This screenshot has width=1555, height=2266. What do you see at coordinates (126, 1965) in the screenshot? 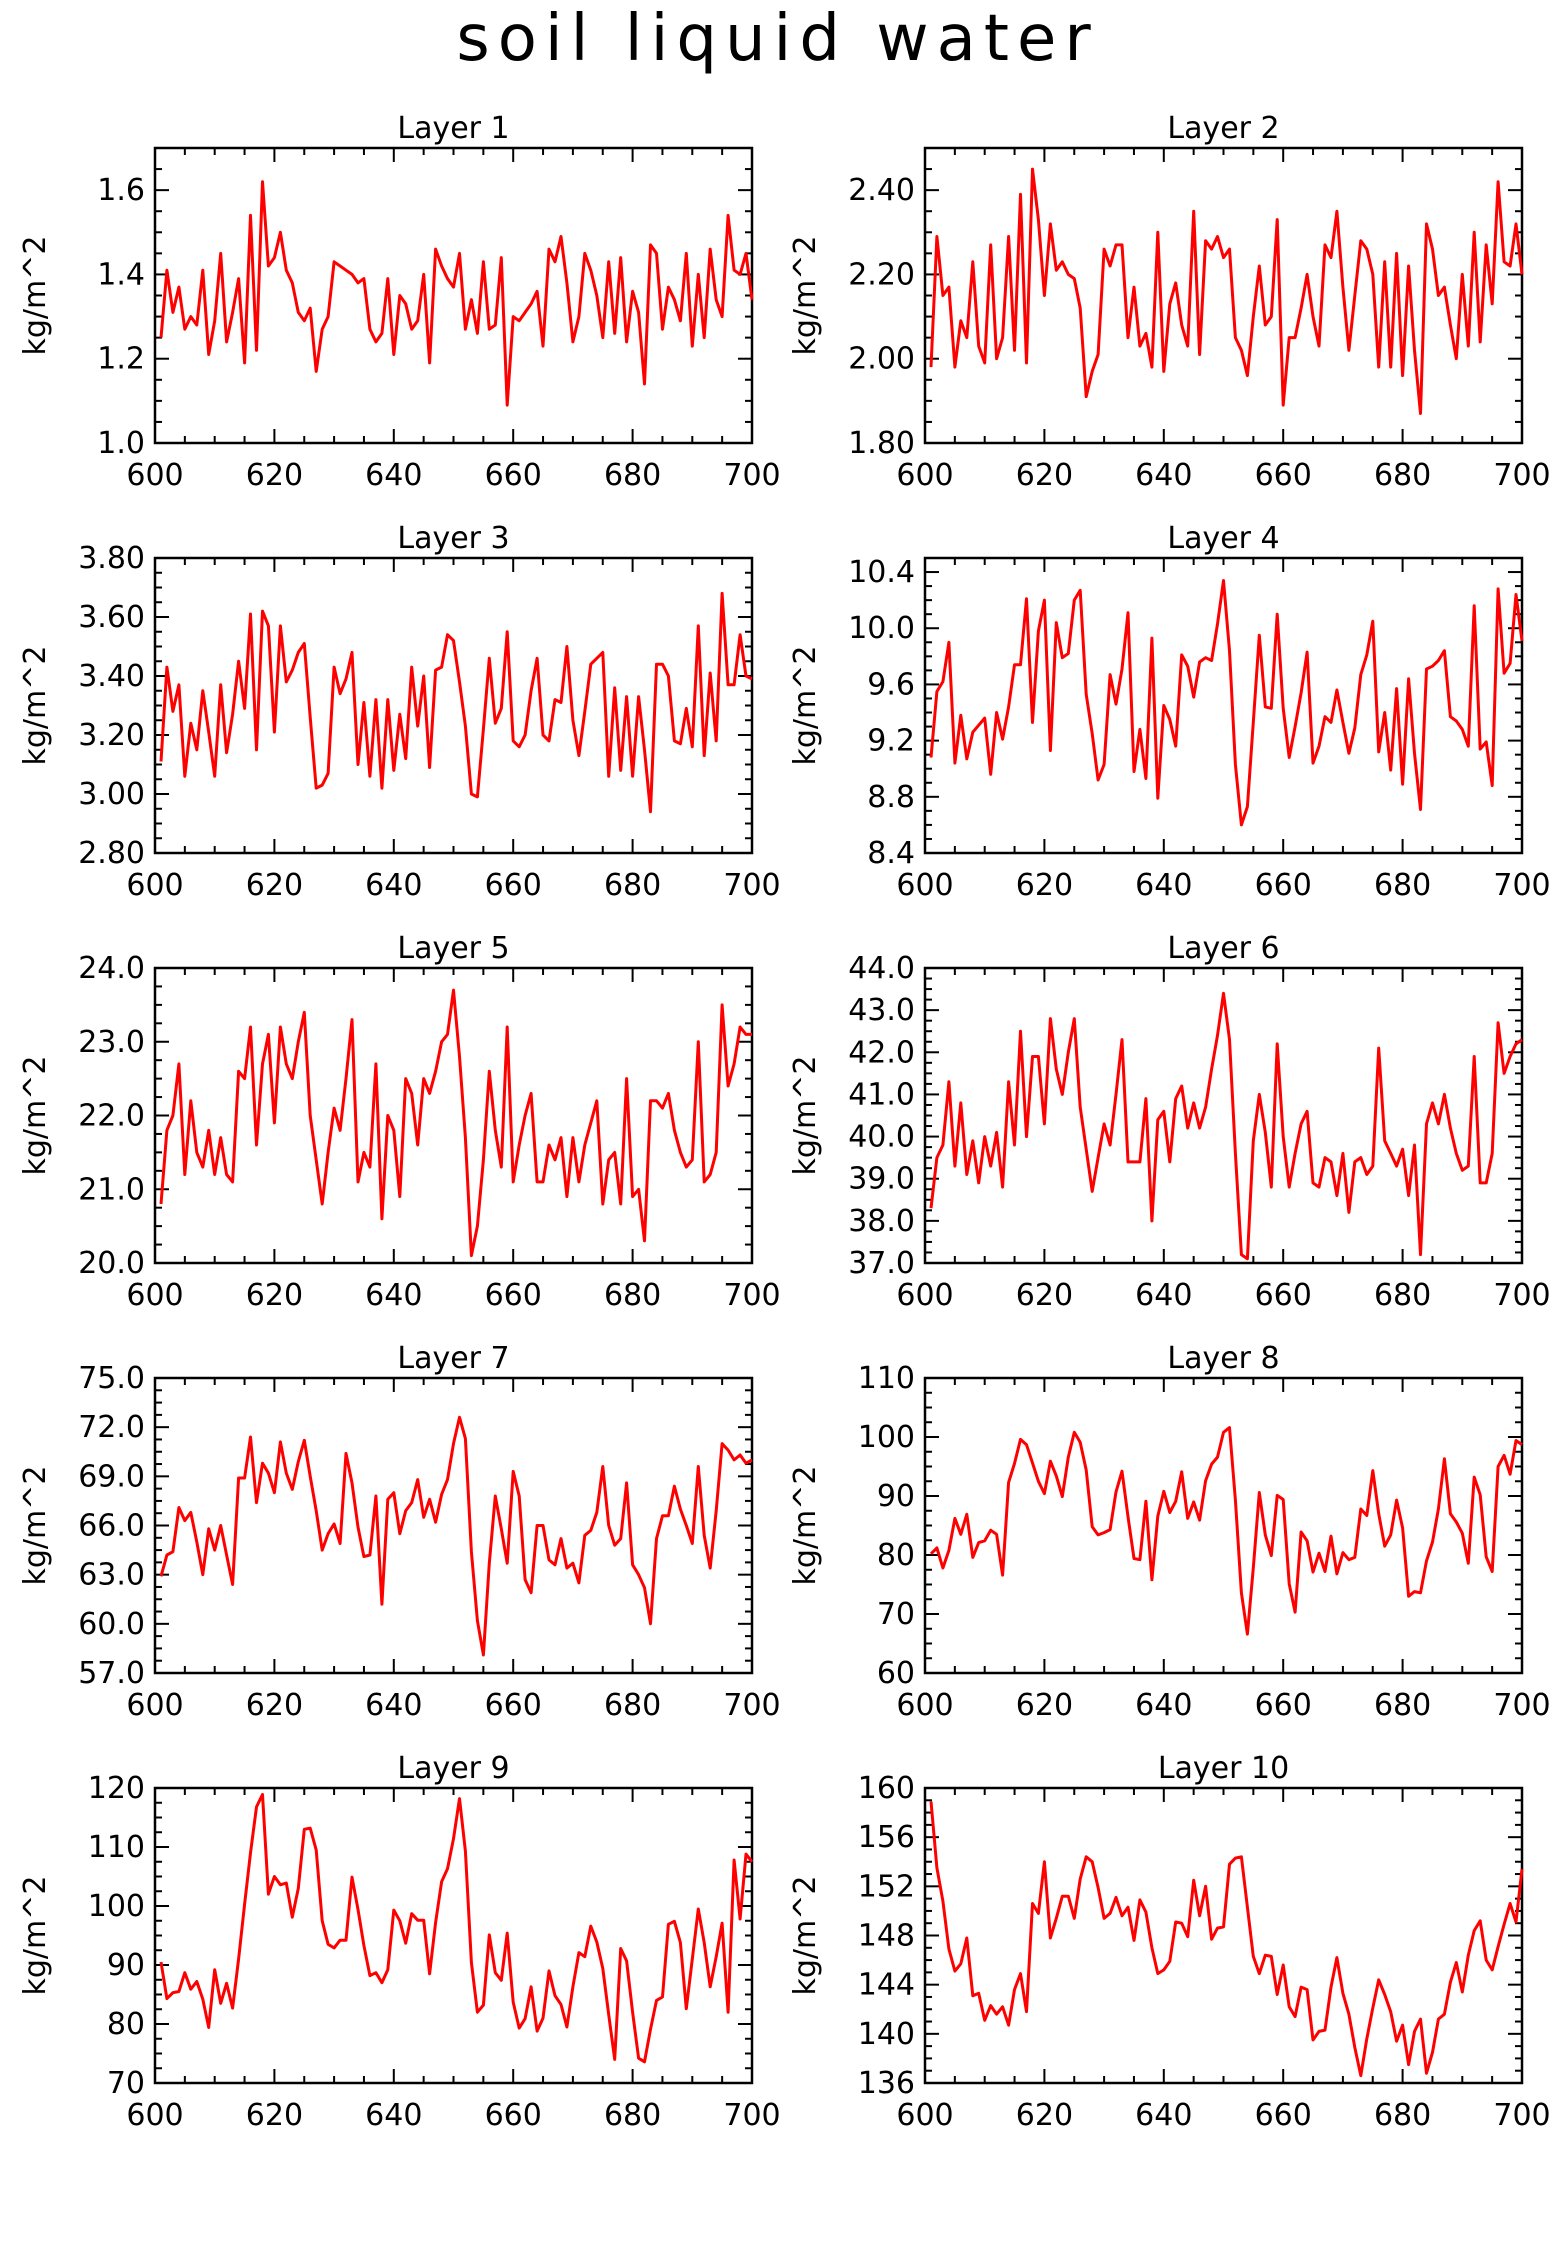
I see `y-tick-label: 90` at bounding box center [126, 1965].